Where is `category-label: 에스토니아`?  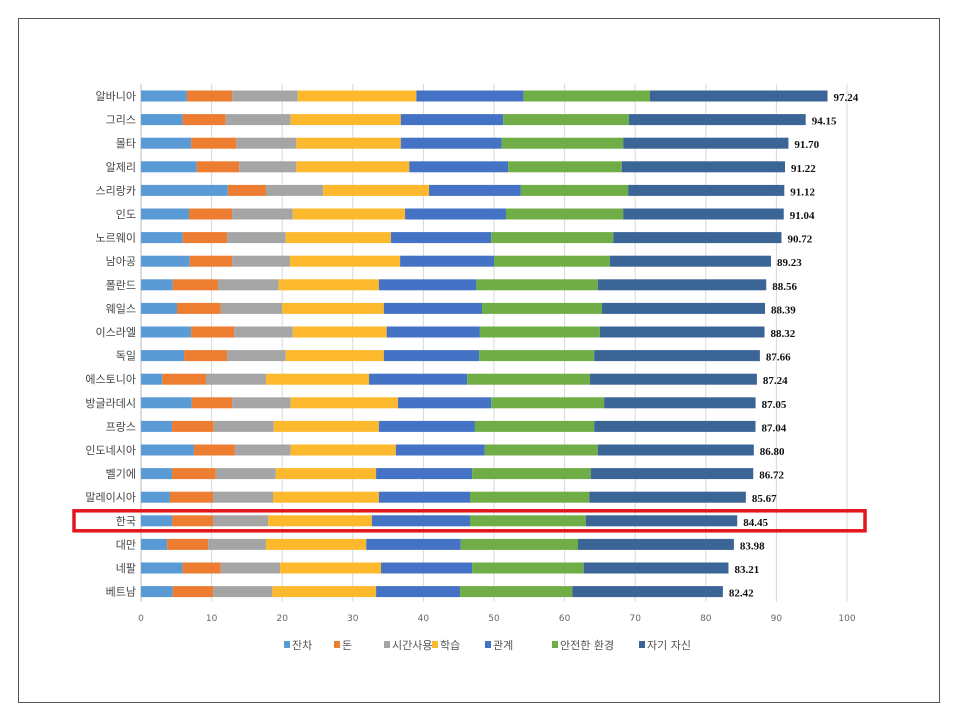
category-label: 에스토니아 is located at coordinates (110, 379).